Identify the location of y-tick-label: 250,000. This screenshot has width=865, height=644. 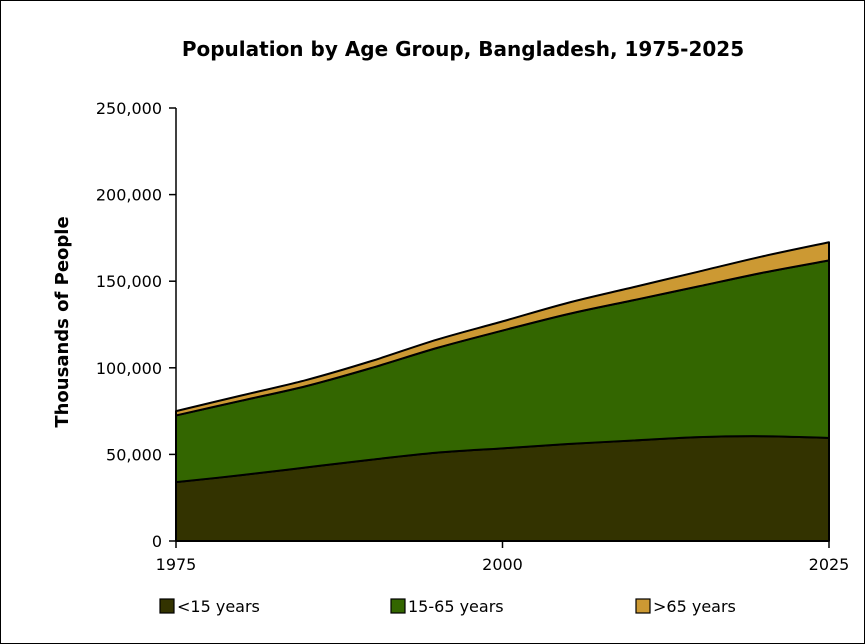
(129, 108).